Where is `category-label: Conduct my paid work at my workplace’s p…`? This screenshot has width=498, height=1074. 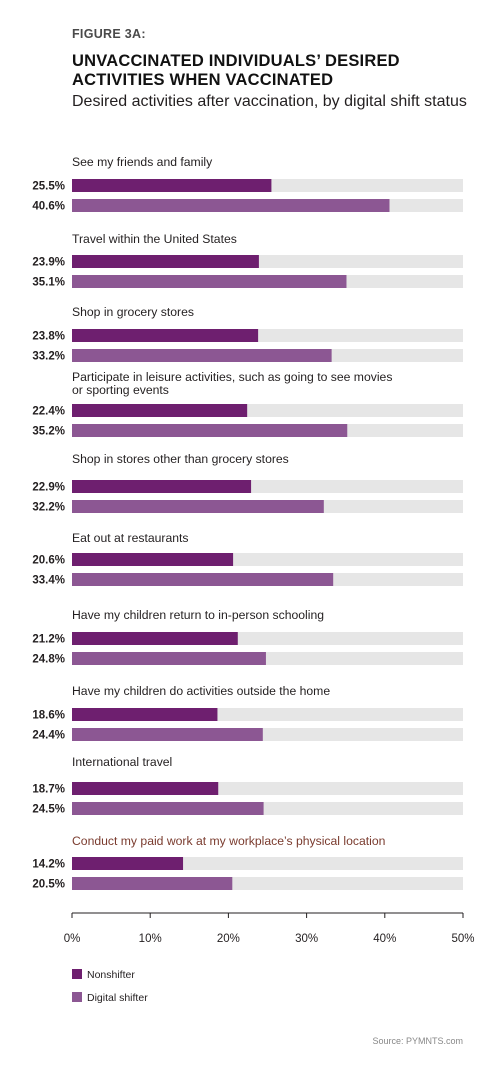 category-label: Conduct my paid work at my workplace’s p… is located at coordinates (228, 841).